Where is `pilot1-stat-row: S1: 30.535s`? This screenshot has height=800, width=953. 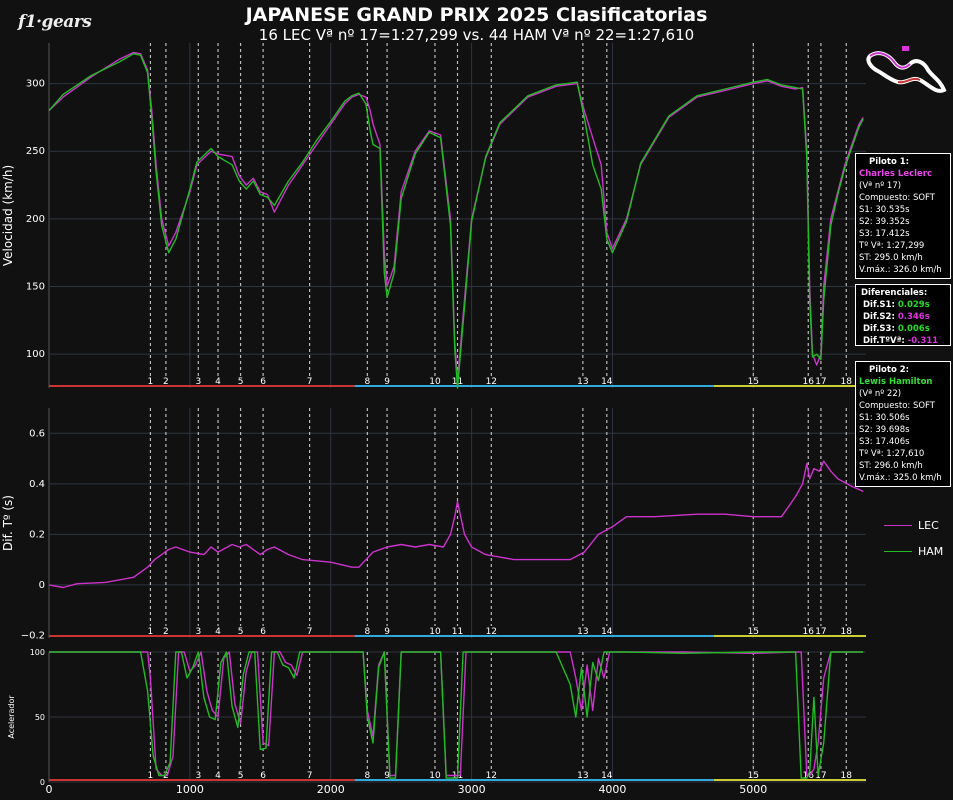 pilot1-stat-row: S1: 30.535s is located at coordinates (884, 210).